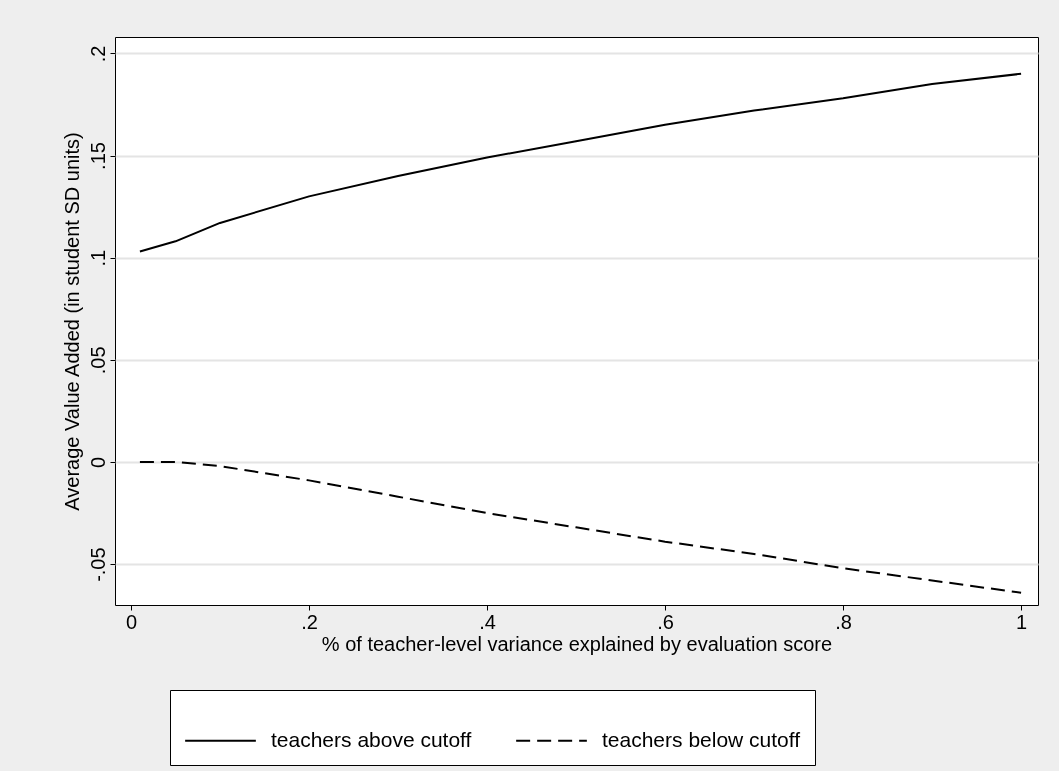 The height and width of the screenshot is (771, 1059). Describe the element at coordinates (97, 462) in the screenshot. I see `y-tick-label: 0` at that location.